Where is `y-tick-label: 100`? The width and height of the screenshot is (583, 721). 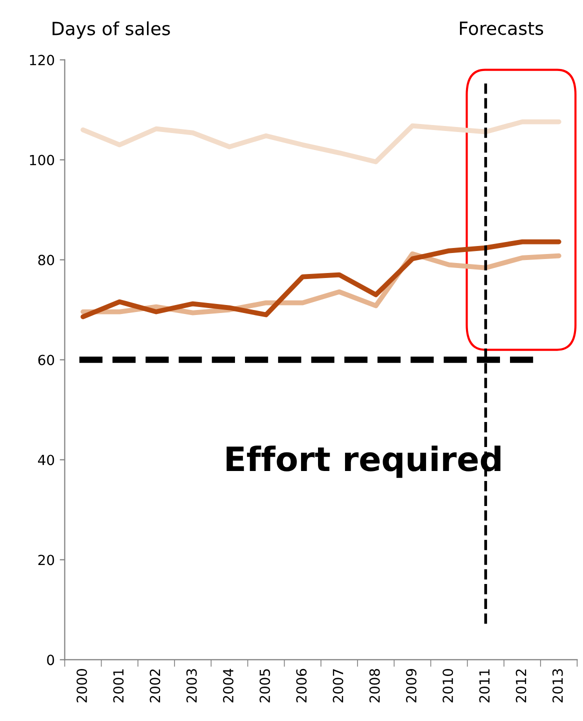 y-tick-label: 100 is located at coordinates (42, 160).